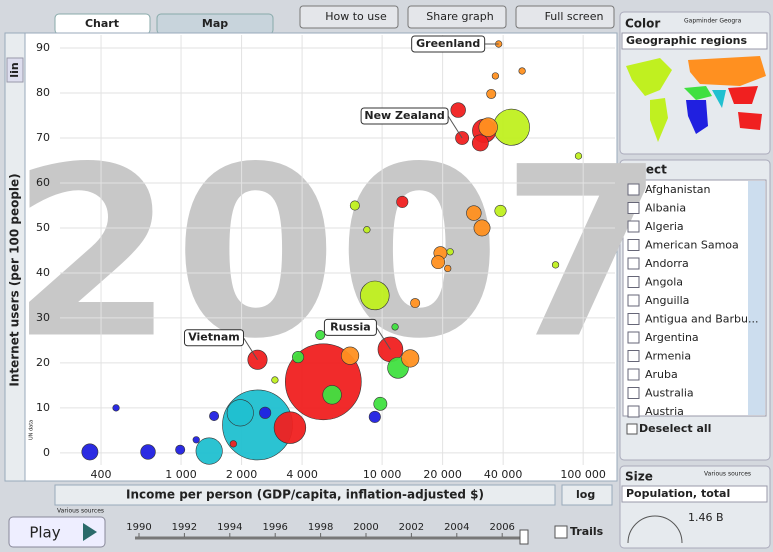 The width and height of the screenshot is (773, 552). Describe the element at coordinates (184, 527) in the screenshot. I see `timeline-year: 1992` at that location.